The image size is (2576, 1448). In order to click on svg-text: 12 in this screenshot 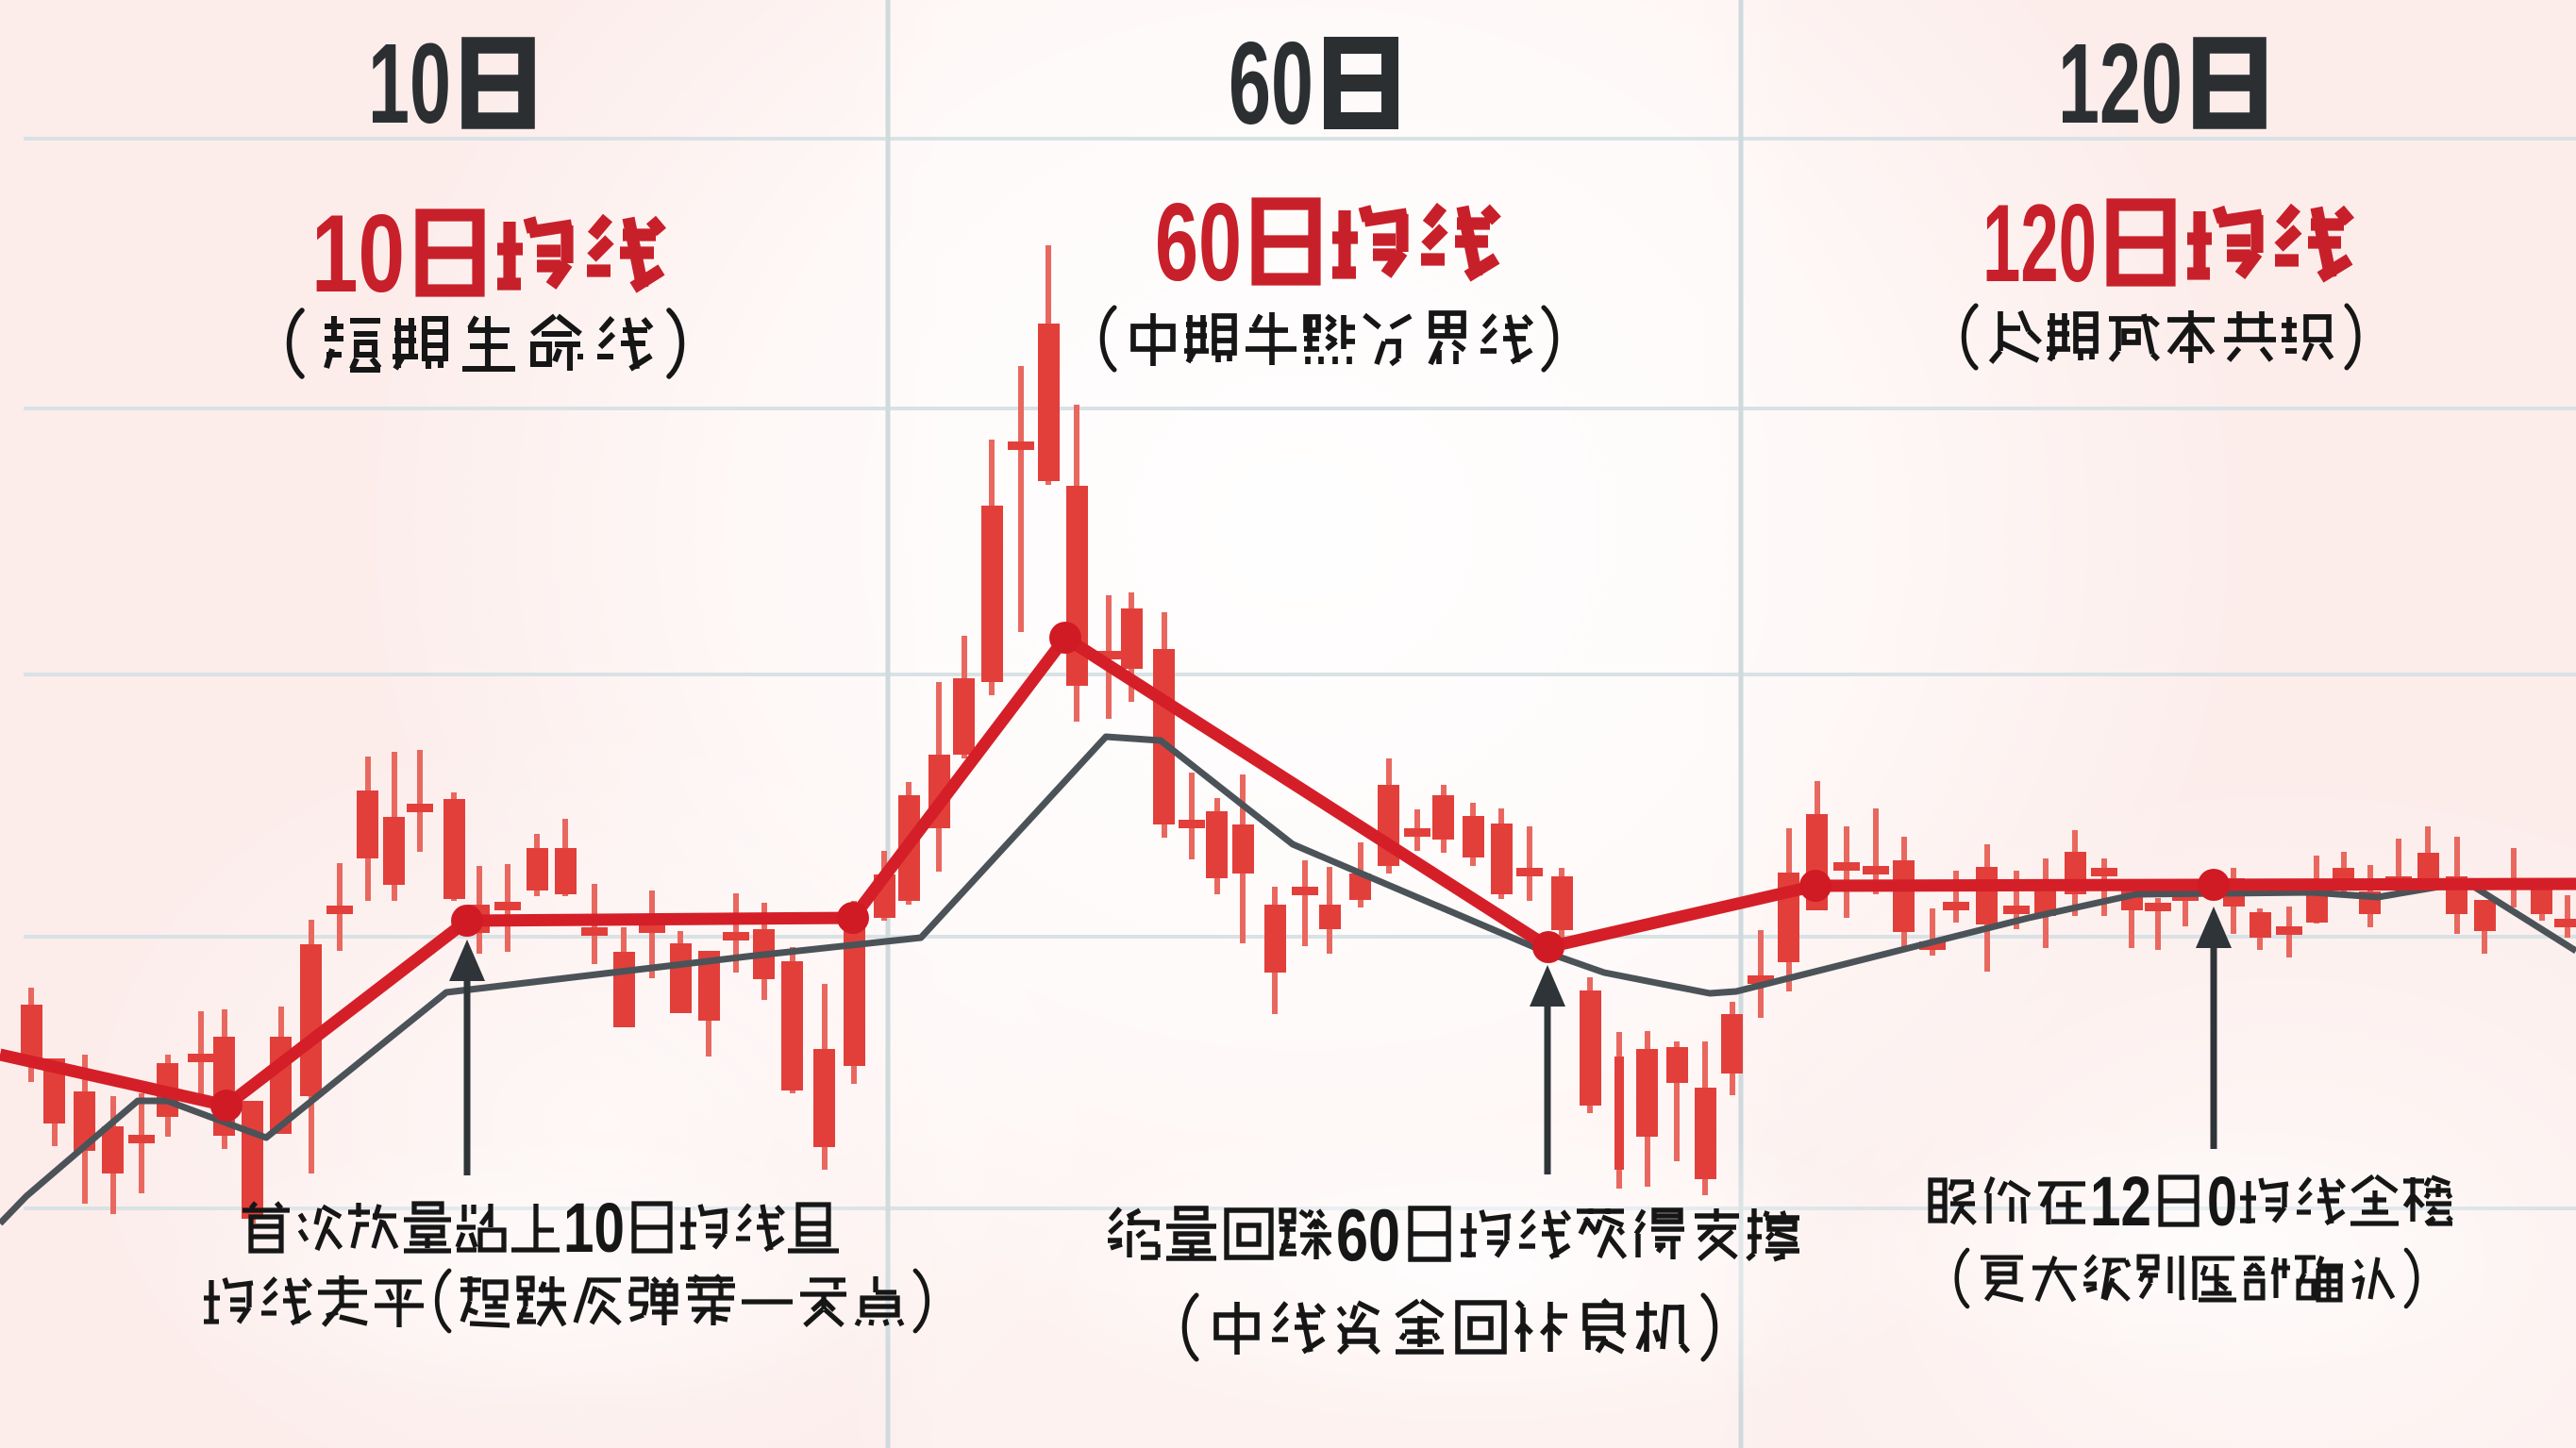, I will do `click(2120, 1201)`.